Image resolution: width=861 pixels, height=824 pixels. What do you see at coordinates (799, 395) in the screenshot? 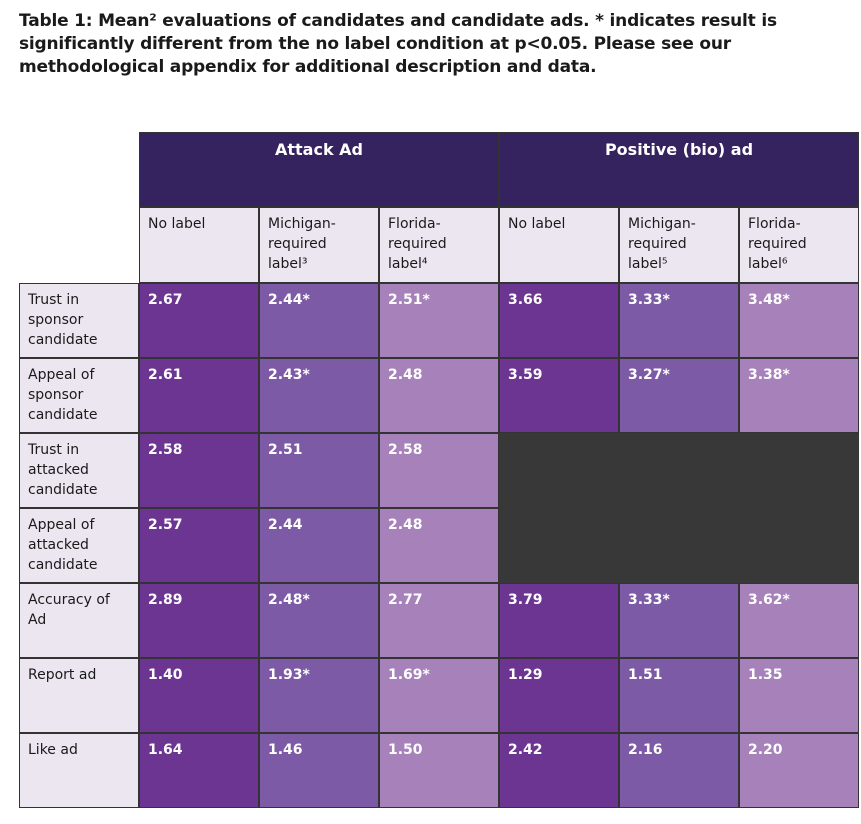
I see `value-cell: 3.38*` at bounding box center [799, 395].